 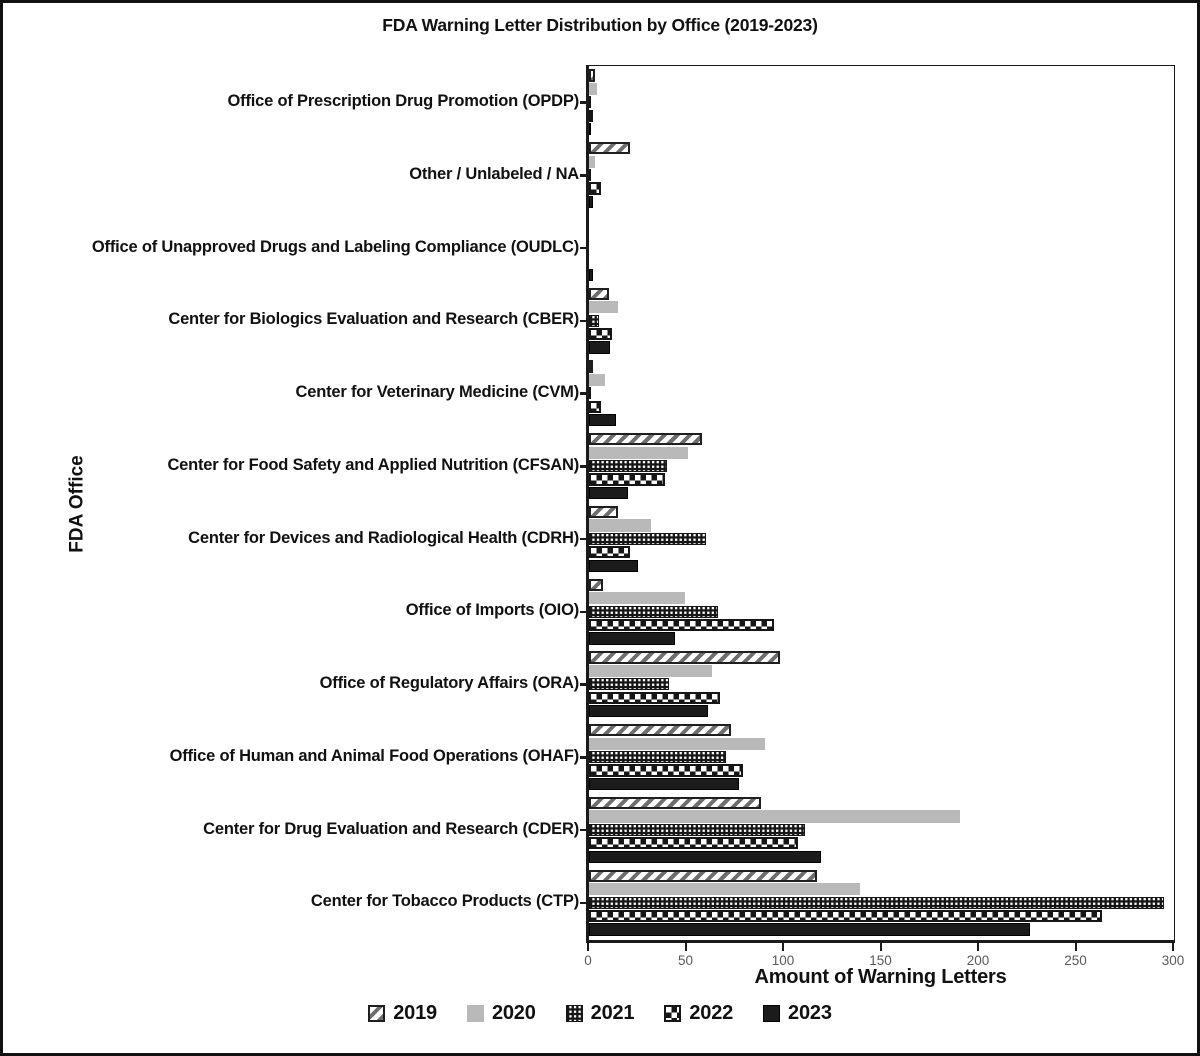 What do you see at coordinates (783, 960) in the screenshot?
I see `x-tick-label: 100` at bounding box center [783, 960].